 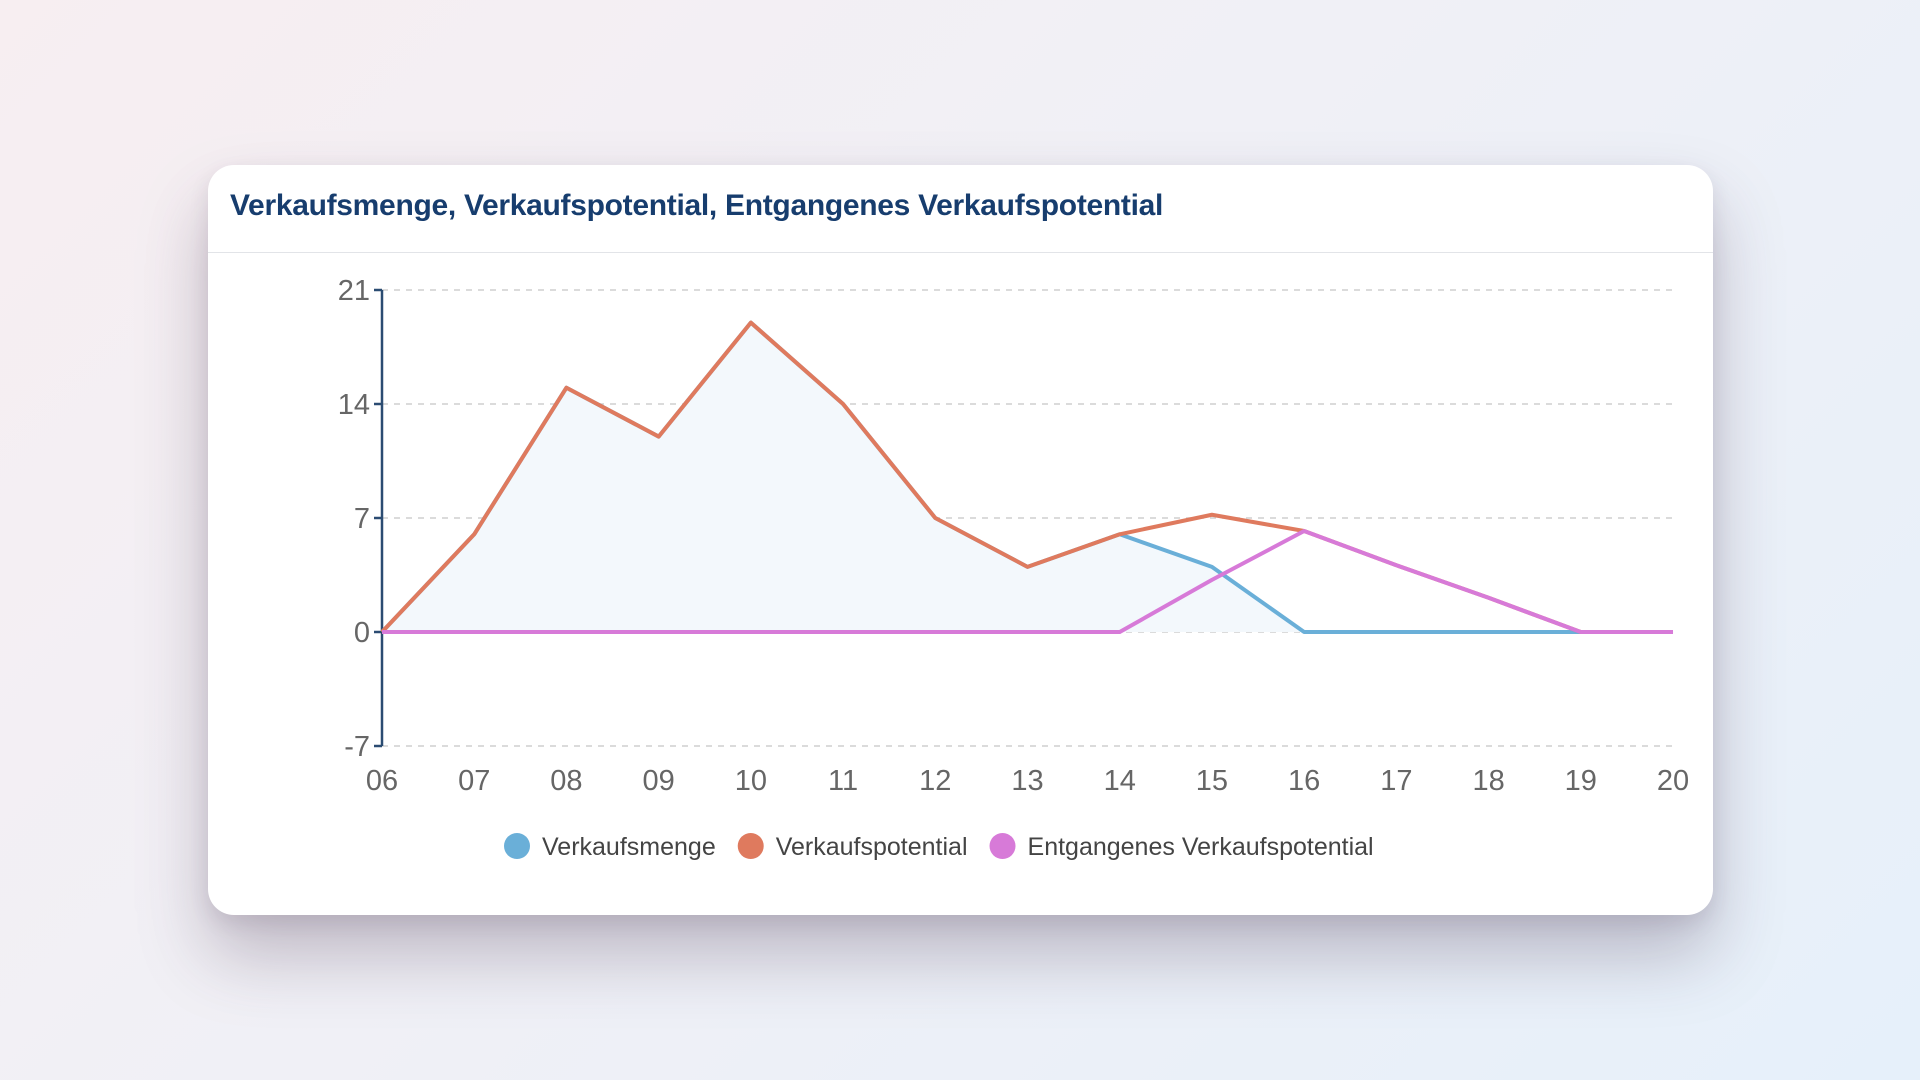 What do you see at coordinates (357, 747) in the screenshot?
I see `y-tick-label: -7` at bounding box center [357, 747].